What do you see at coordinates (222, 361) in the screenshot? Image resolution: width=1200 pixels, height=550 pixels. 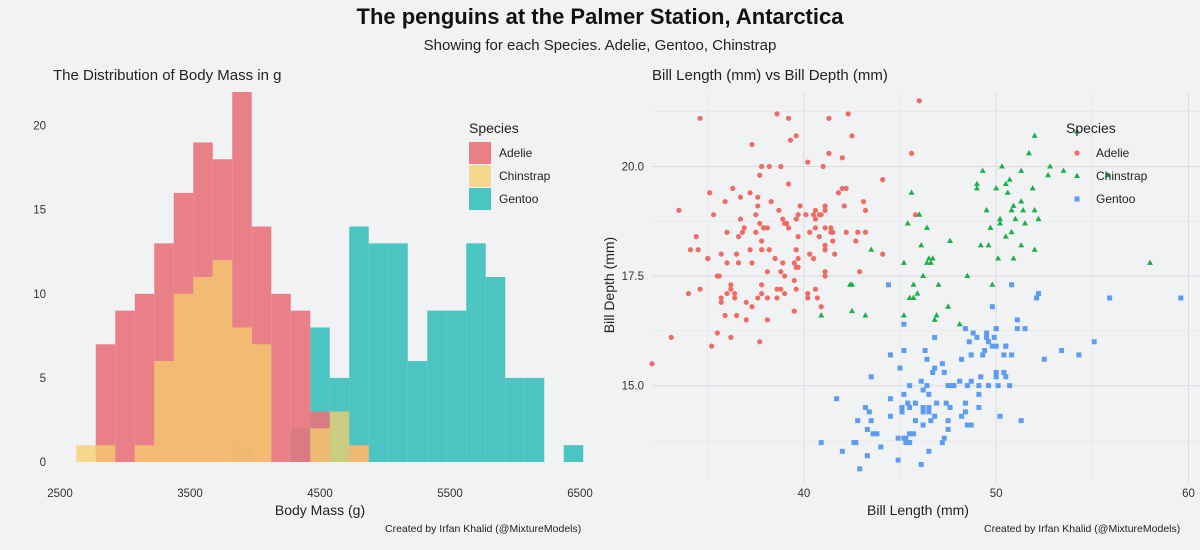 I see `histogram-series-chinstrap` at bounding box center [222, 361].